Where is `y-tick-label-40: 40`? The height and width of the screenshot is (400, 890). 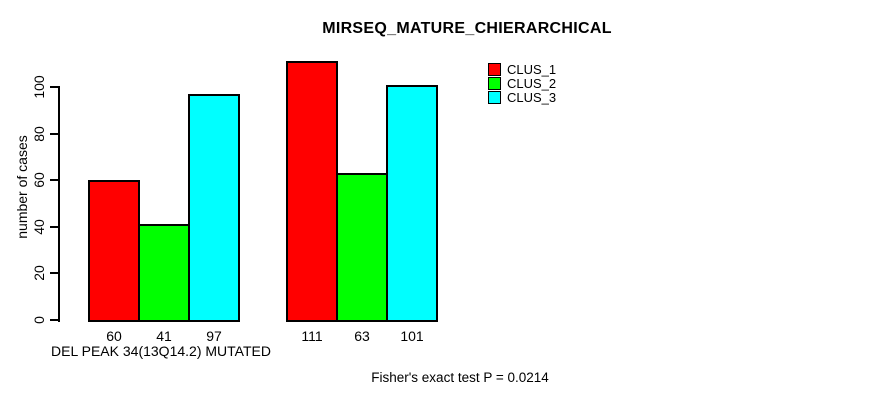 y-tick-label-40: 40 is located at coordinates (39, 227).